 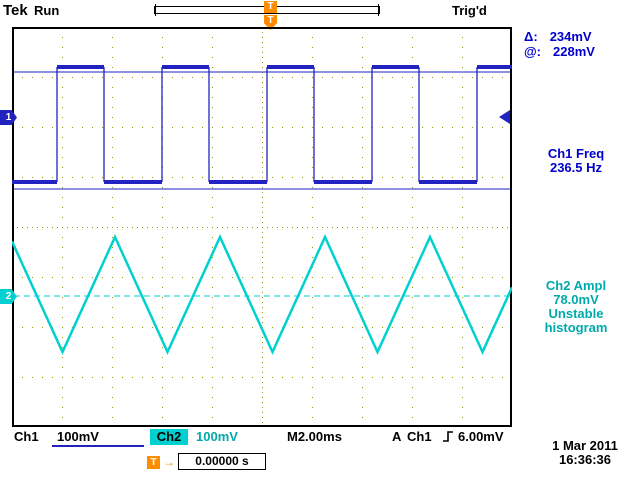 What do you see at coordinates (481, 436) in the screenshot?
I see `trigger-level-readout: 6.00mV` at bounding box center [481, 436].